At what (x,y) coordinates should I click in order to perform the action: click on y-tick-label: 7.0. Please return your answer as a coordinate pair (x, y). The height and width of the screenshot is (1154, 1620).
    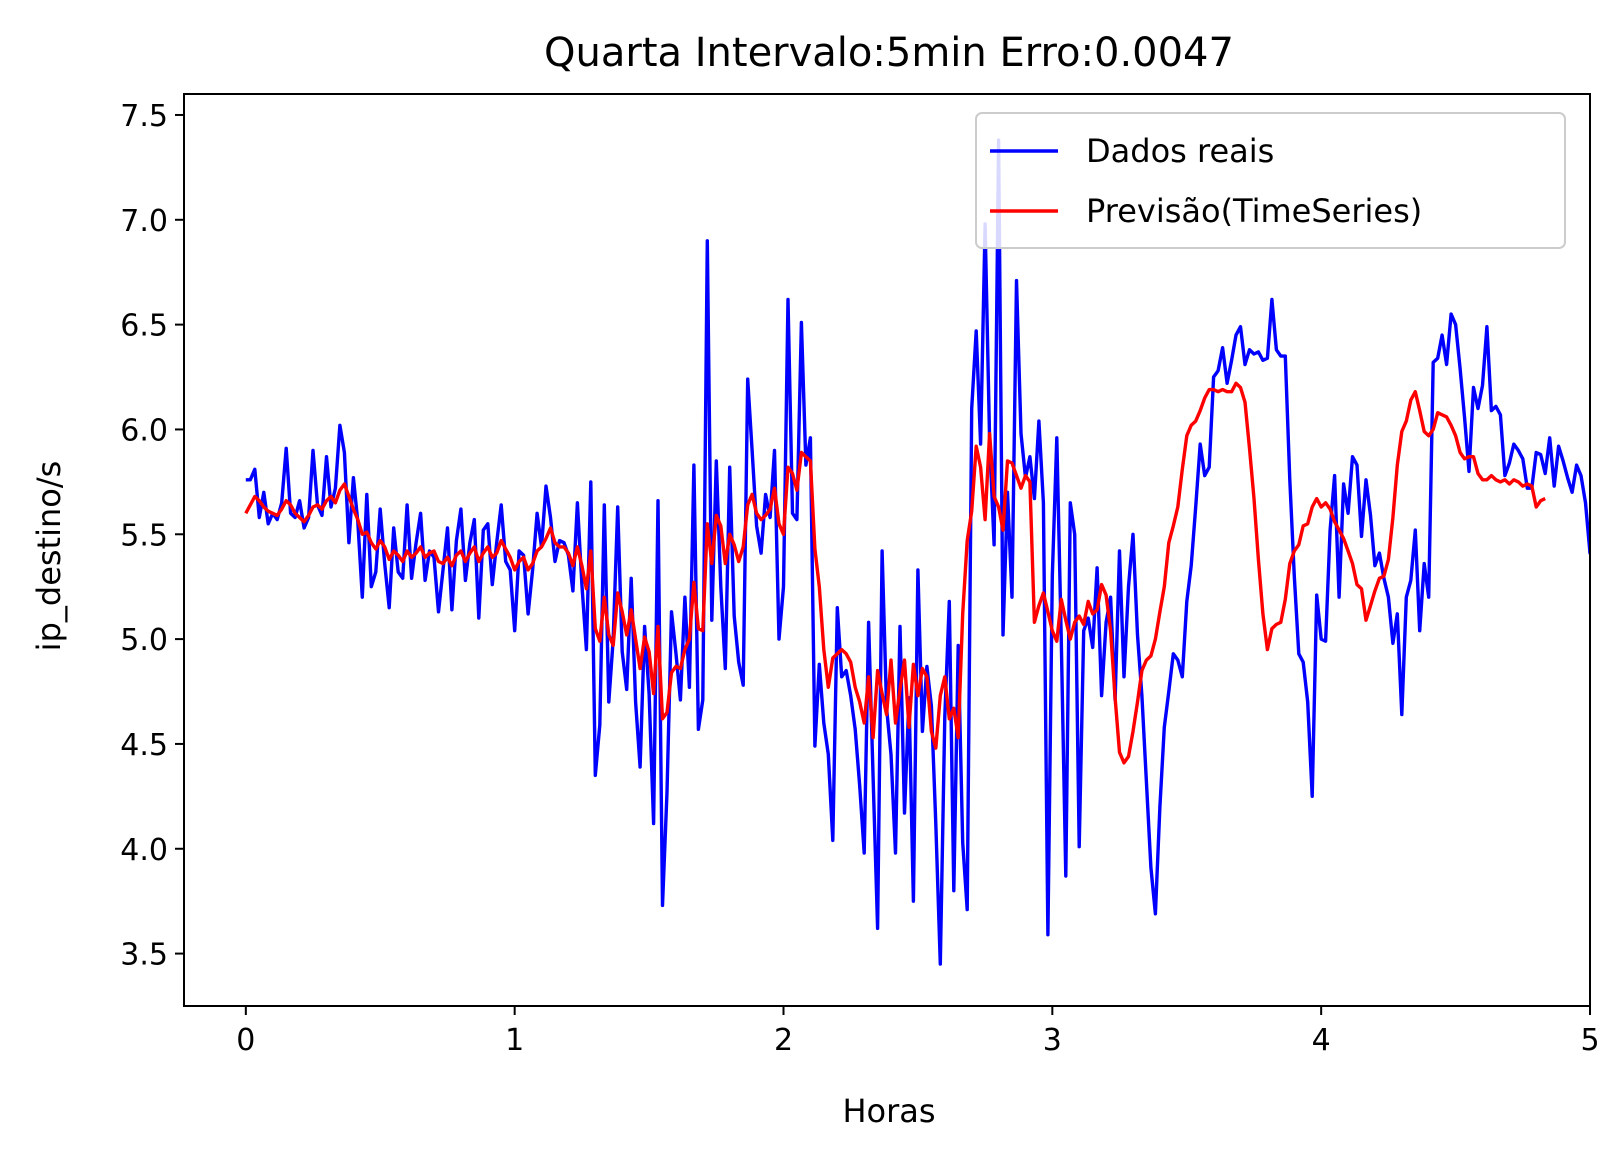
    Looking at the image, I should click on (144, 221).